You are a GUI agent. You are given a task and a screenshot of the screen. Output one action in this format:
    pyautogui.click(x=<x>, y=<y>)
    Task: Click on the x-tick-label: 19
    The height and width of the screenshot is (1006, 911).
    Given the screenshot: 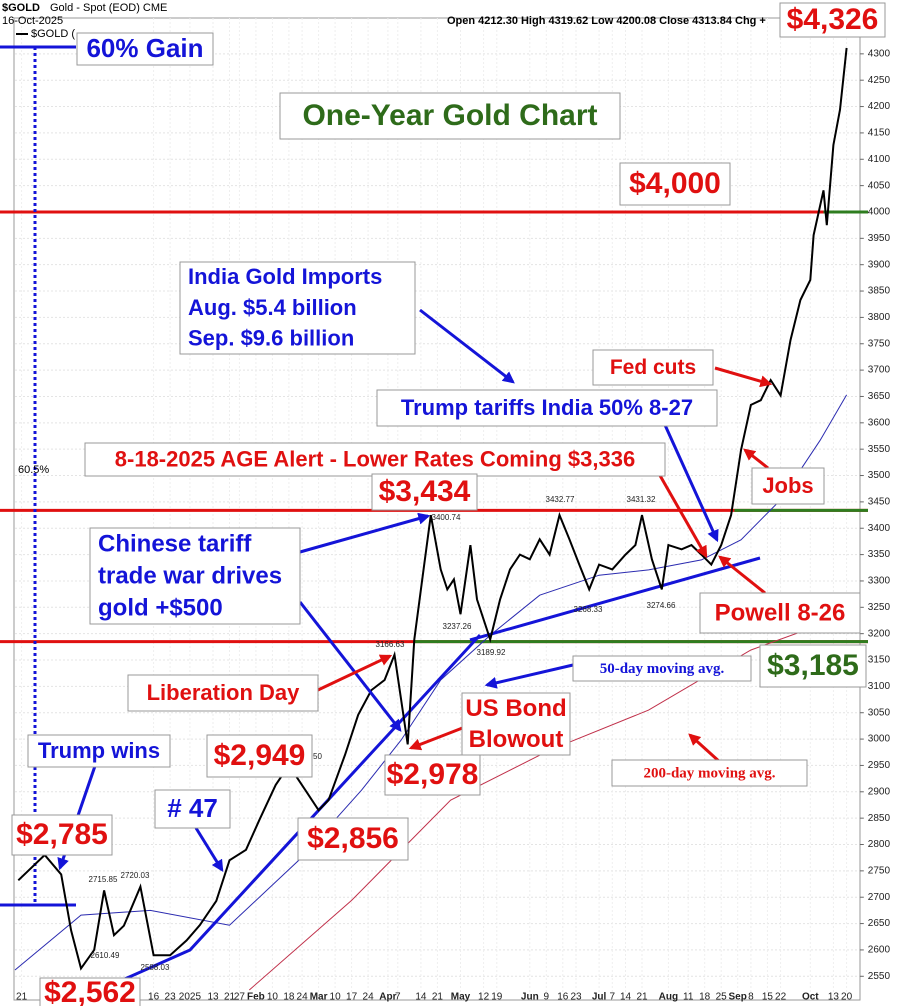 What is the action you would take?
    pyautogui.click(x=497, y=997)
    